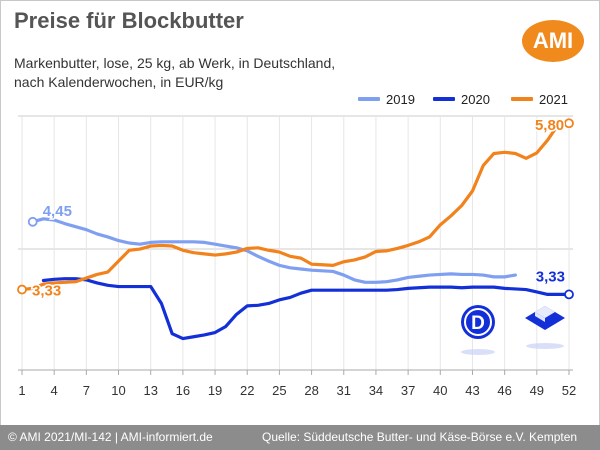  What do you see at coordinates (311, 390) in the screenshot?
I see `x-tick-label: 28` at bounding box center [311, 390].